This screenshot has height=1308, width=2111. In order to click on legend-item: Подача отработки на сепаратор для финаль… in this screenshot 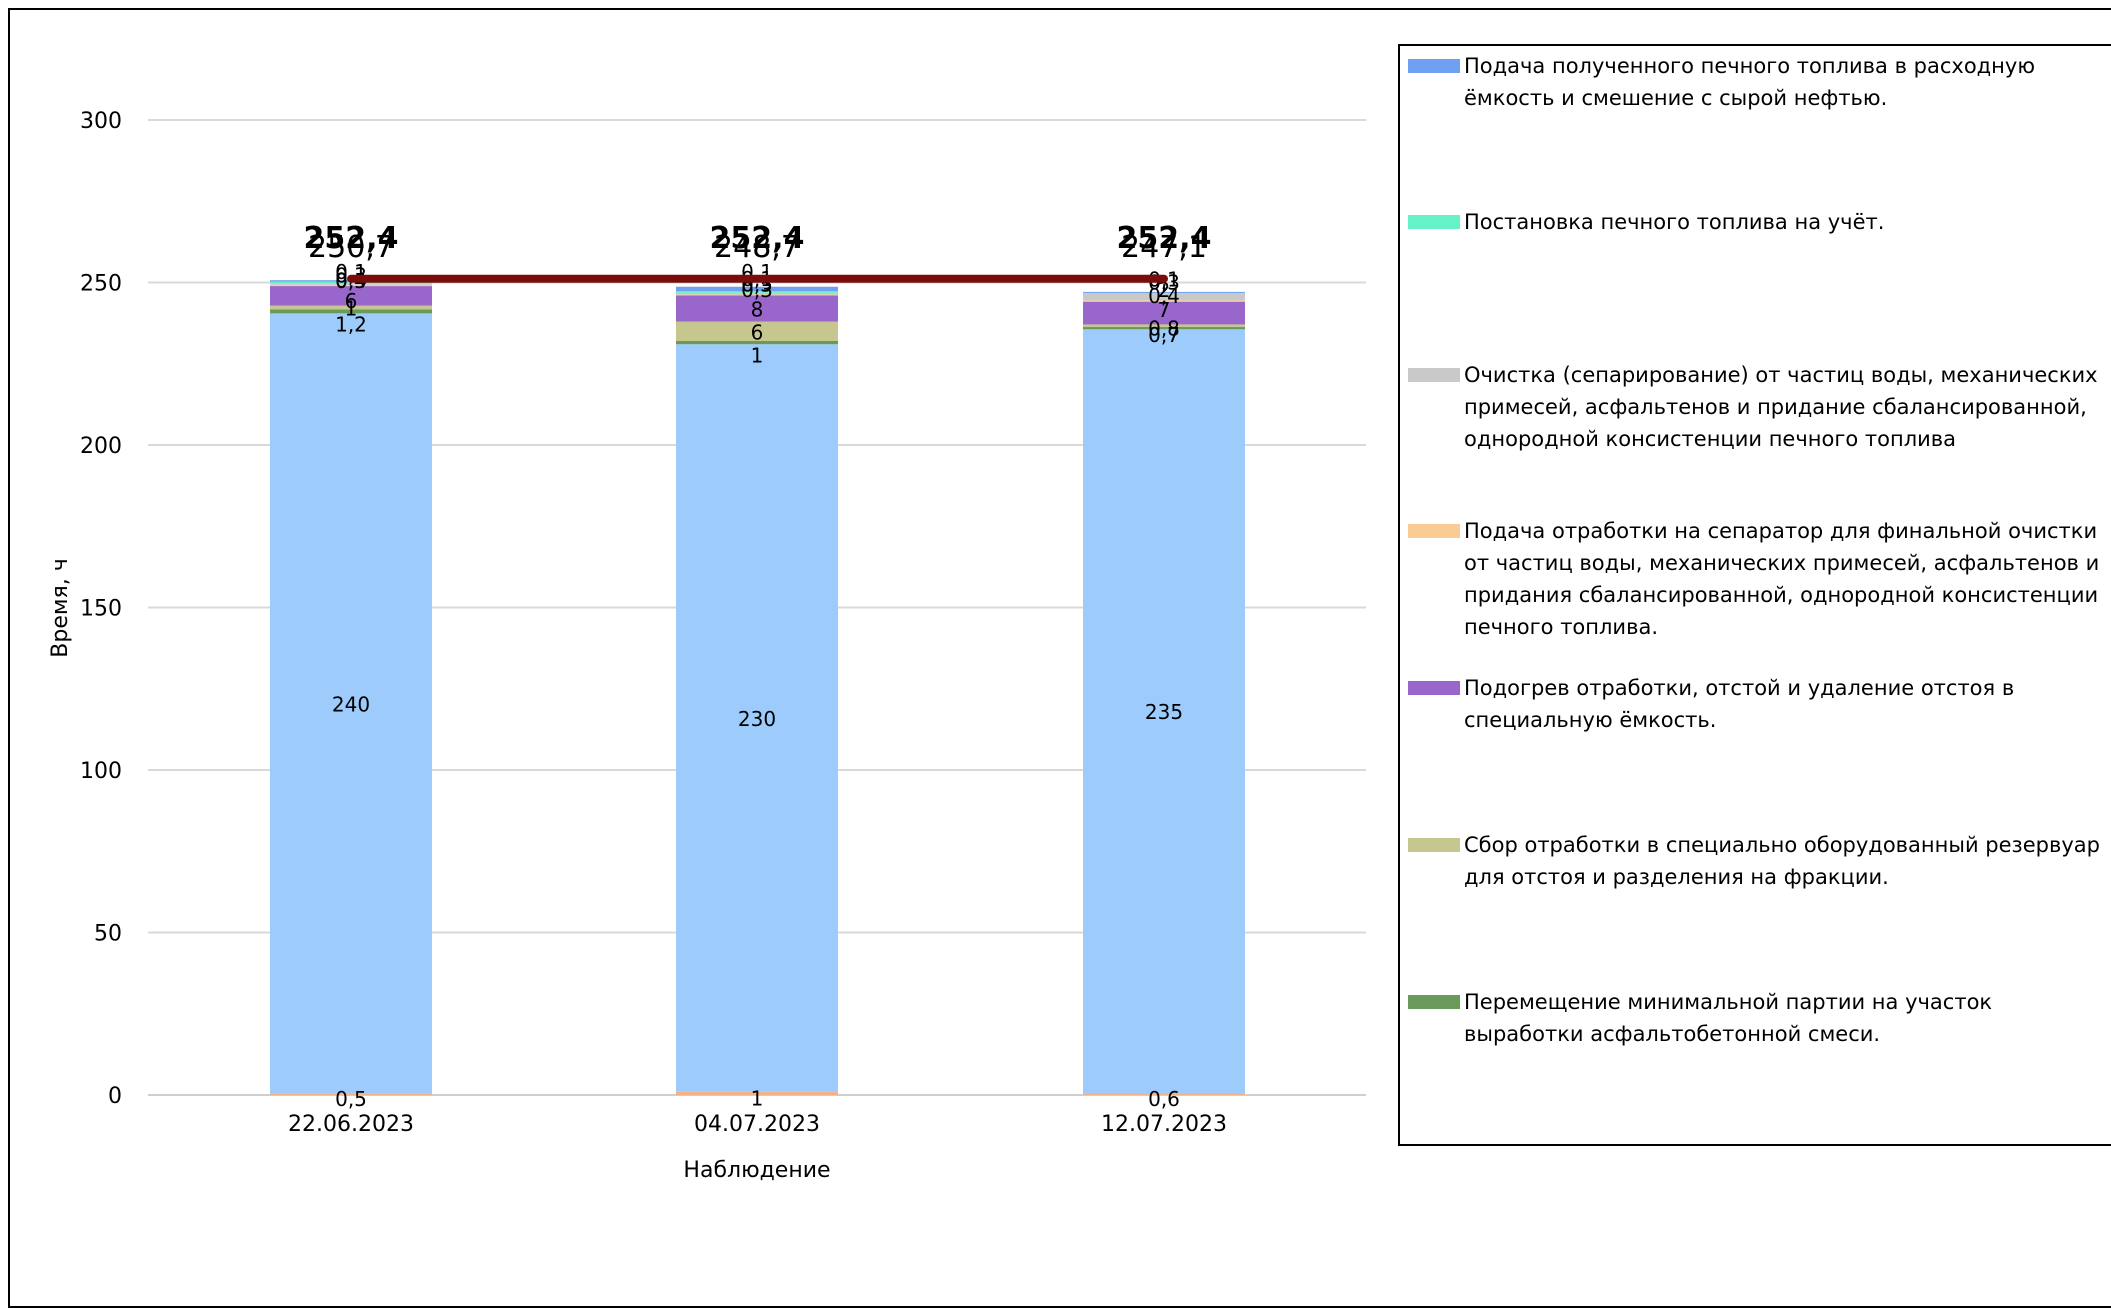, I will do `click(1758, 579)`.